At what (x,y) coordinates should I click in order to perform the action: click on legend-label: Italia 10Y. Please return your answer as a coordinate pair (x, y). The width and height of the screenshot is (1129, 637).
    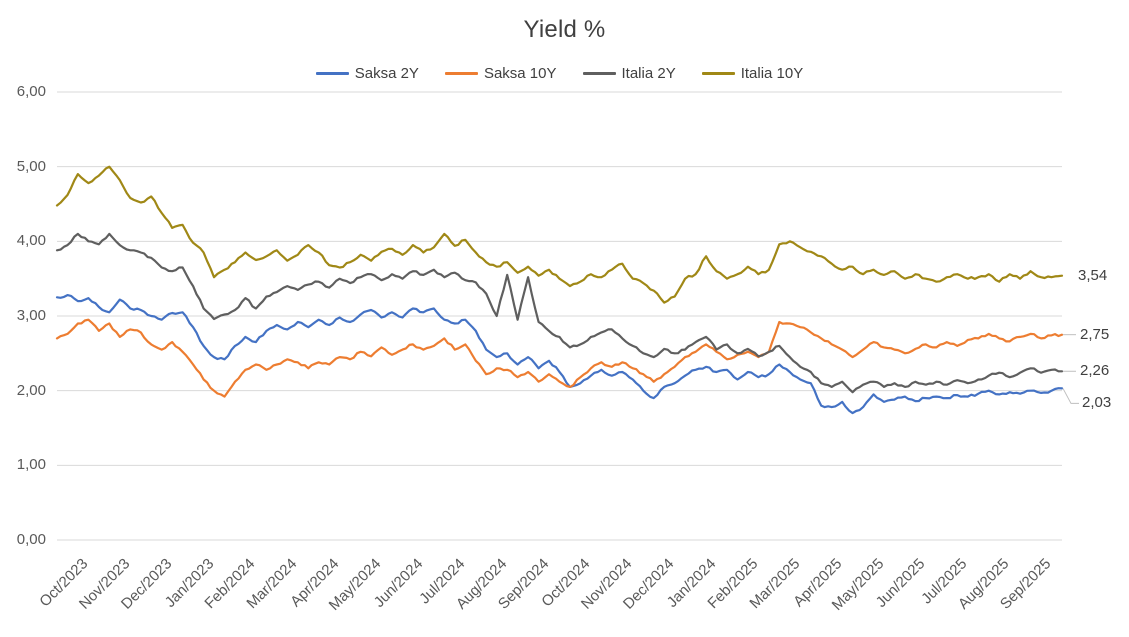
    Looking at the image, I should click on (772, 73).